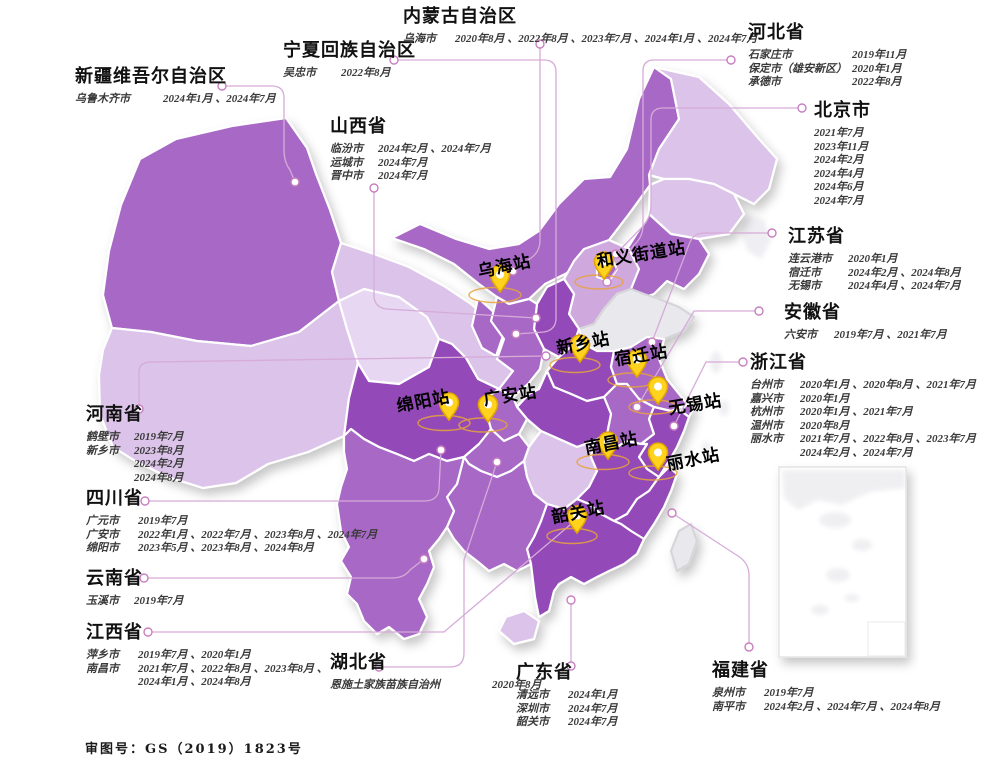 Image resolution: width=988 pixels, height=764 pixels. What do you see at coordinates (800, 335) in the screenshot?
I see `city-name: 六安市` at bounding box center [800, 335].